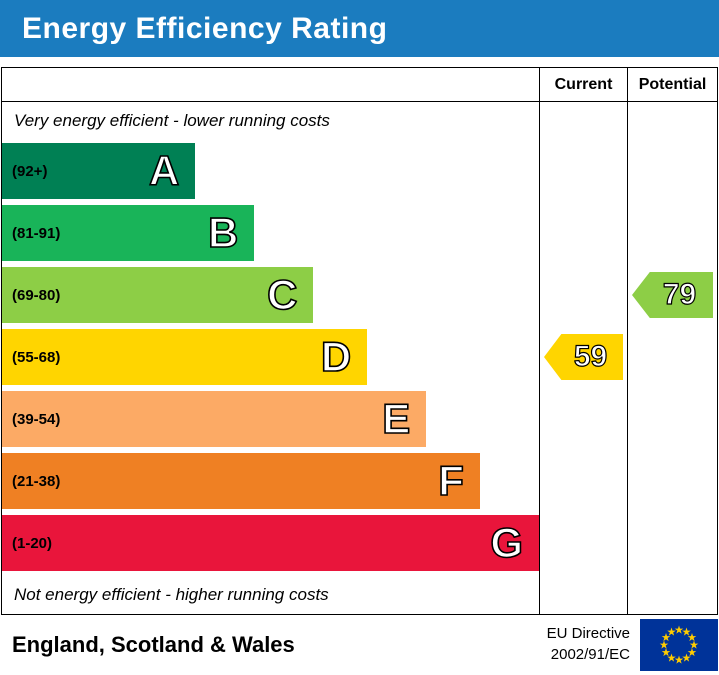  I want to click on band-letter: B, so click(223, 232).